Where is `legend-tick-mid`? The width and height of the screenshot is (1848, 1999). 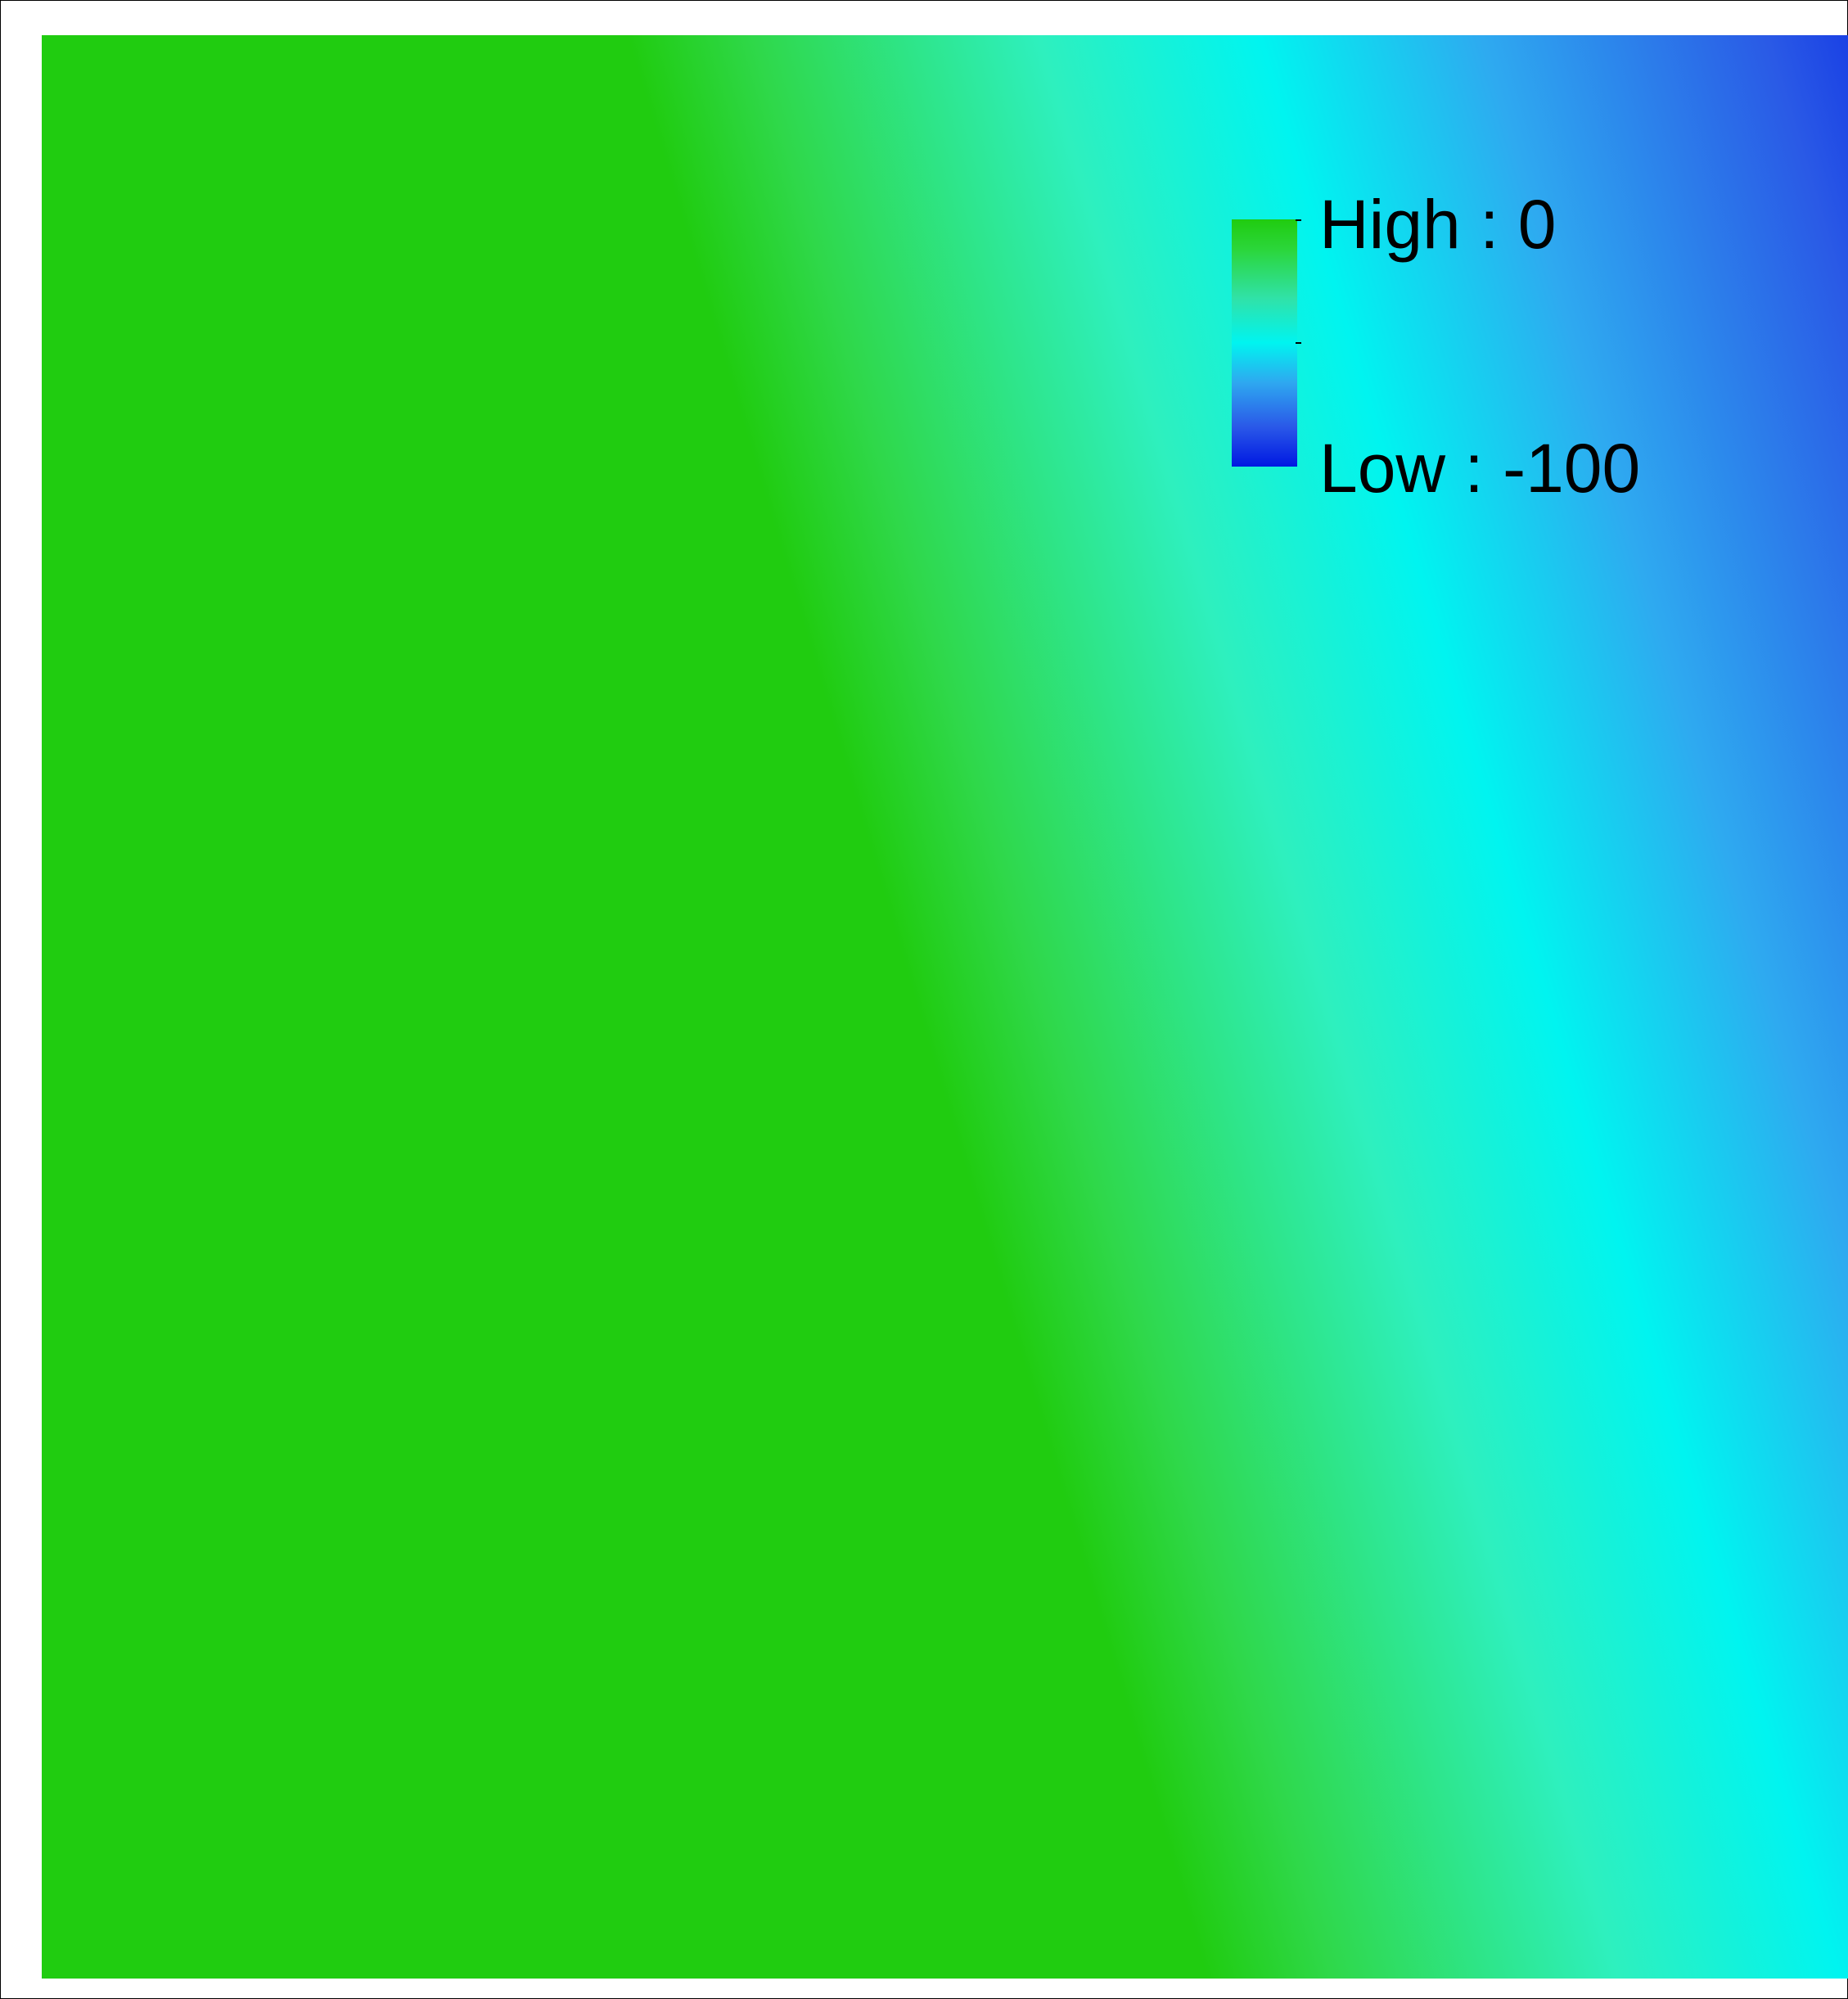
legend-tick-mid is located at coordinates (1298, 343).